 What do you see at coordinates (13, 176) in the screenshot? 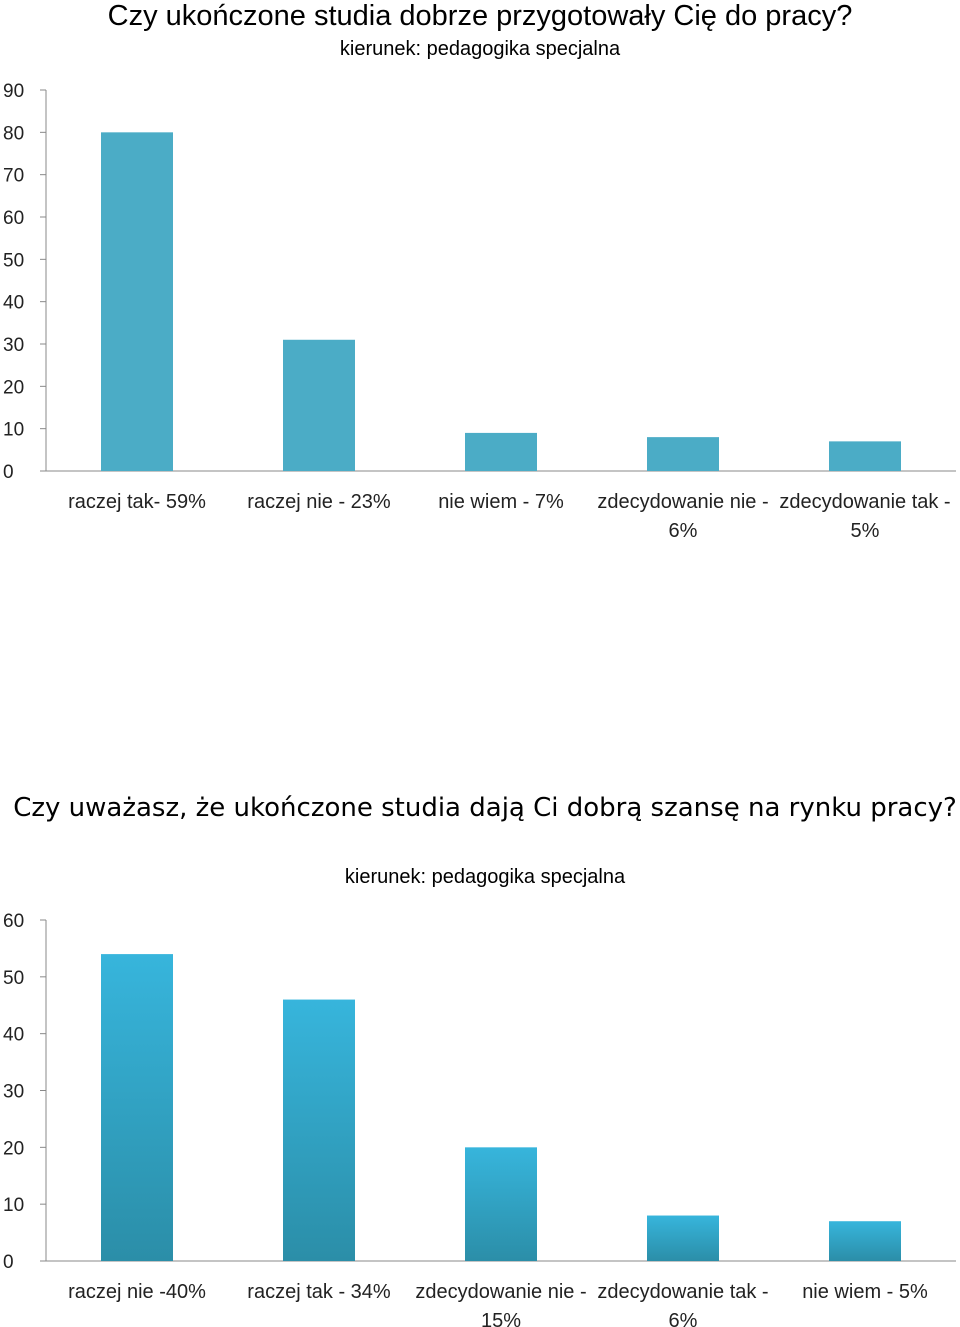
I see `y-tick-label: 70` at bounding box center [13, 176].